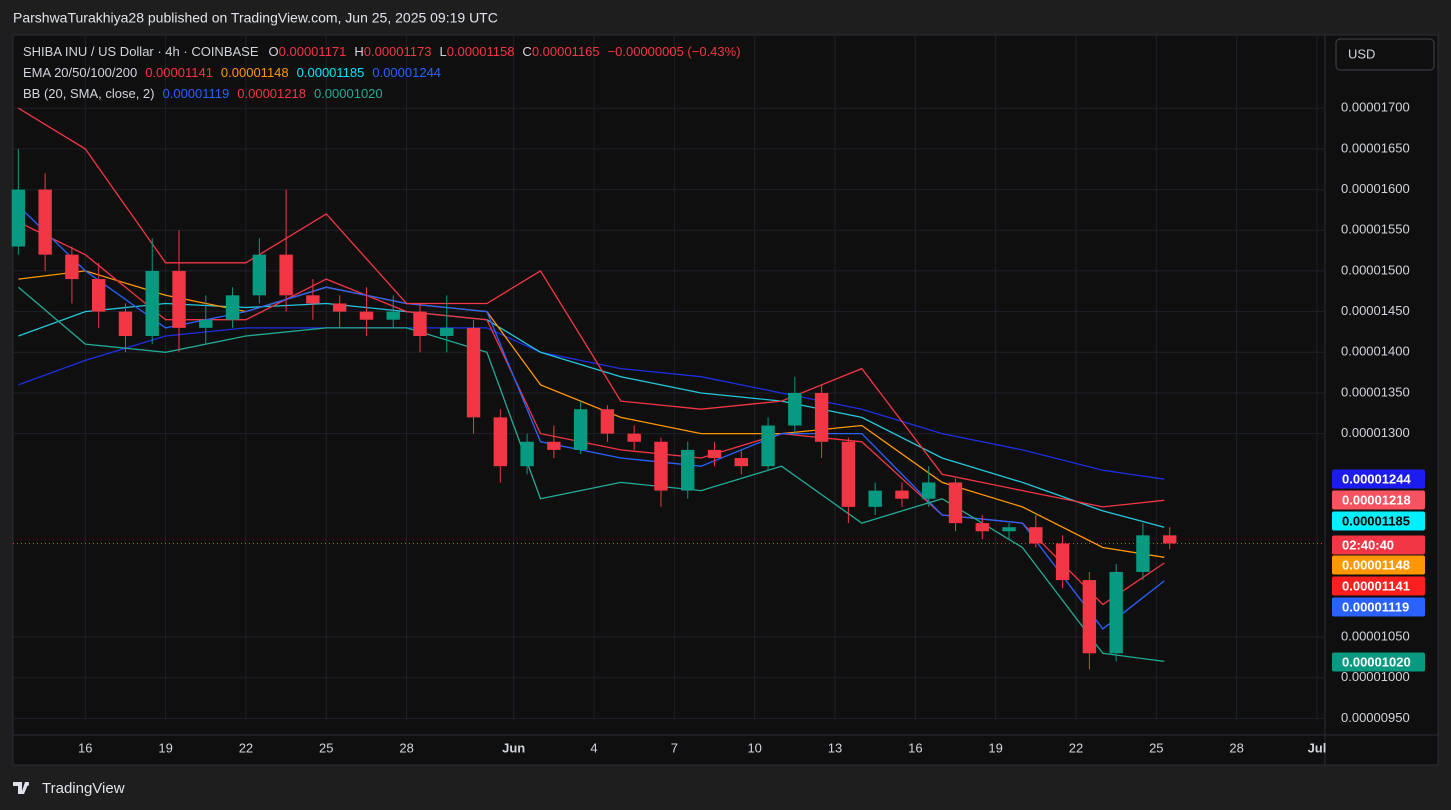 This screenshot has width=1451, height=810. What do you see at coordinates (331, 72) in the screenshot?
I see `indicator-value: 0.00001185` at bounding box center [331, 72].